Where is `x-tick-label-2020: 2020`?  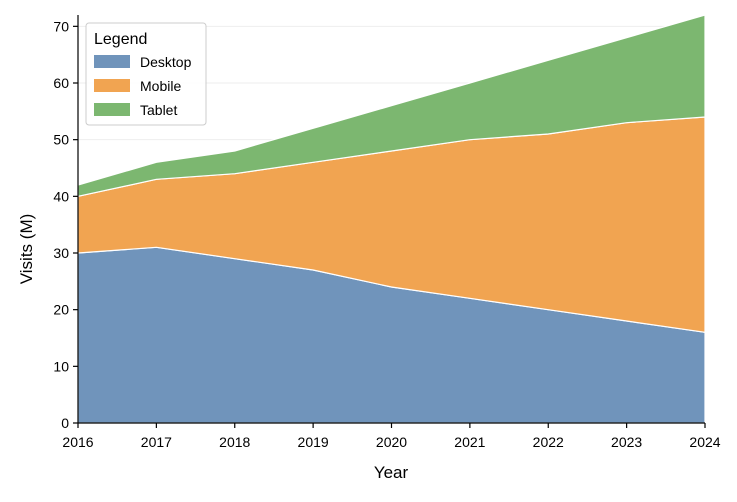
x-tick-label-2020: 2020 is located at coordinates (391, 442).